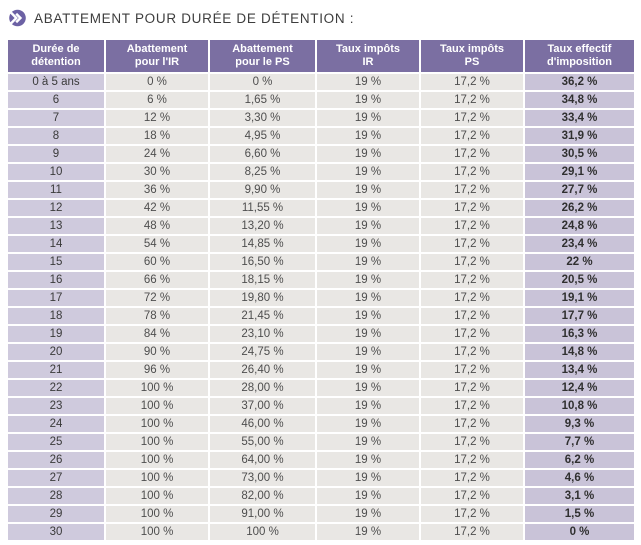 The image size is (641, 545). Describe the element at coordinates (157, 82) in the screenshot. I see `abattement-ir-cell: 0 %` at that location.